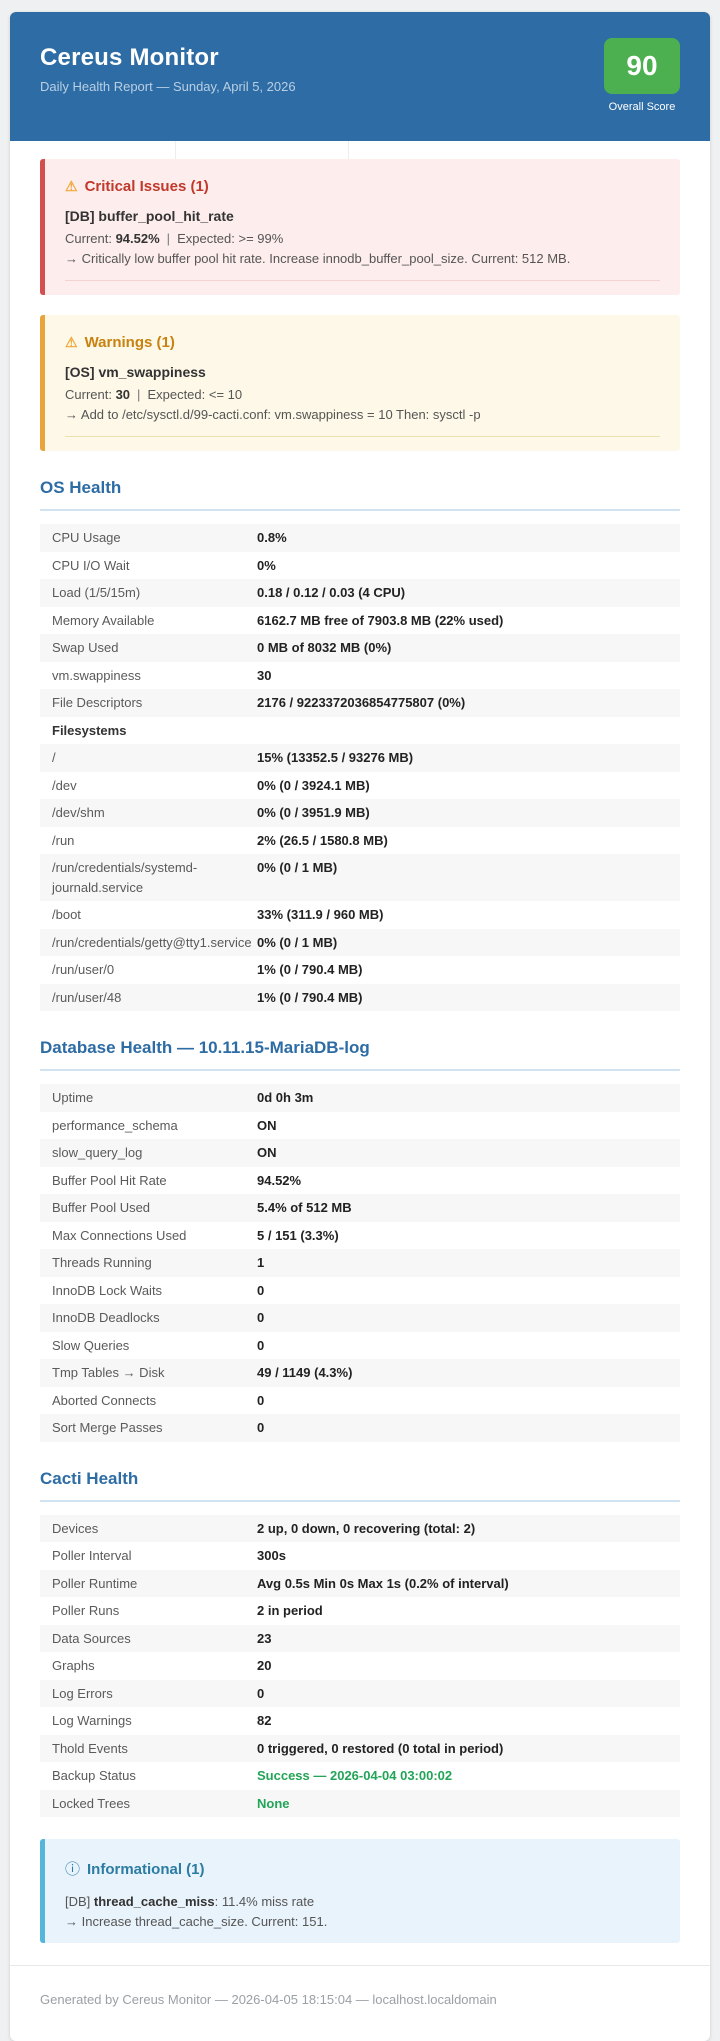 The width and height of the screenshot is (720, 2041). What do you see at coordinates (97, 1152) in the screenshot?
I see `row-label: slow_query_log` at bounding box center [97, 1152].